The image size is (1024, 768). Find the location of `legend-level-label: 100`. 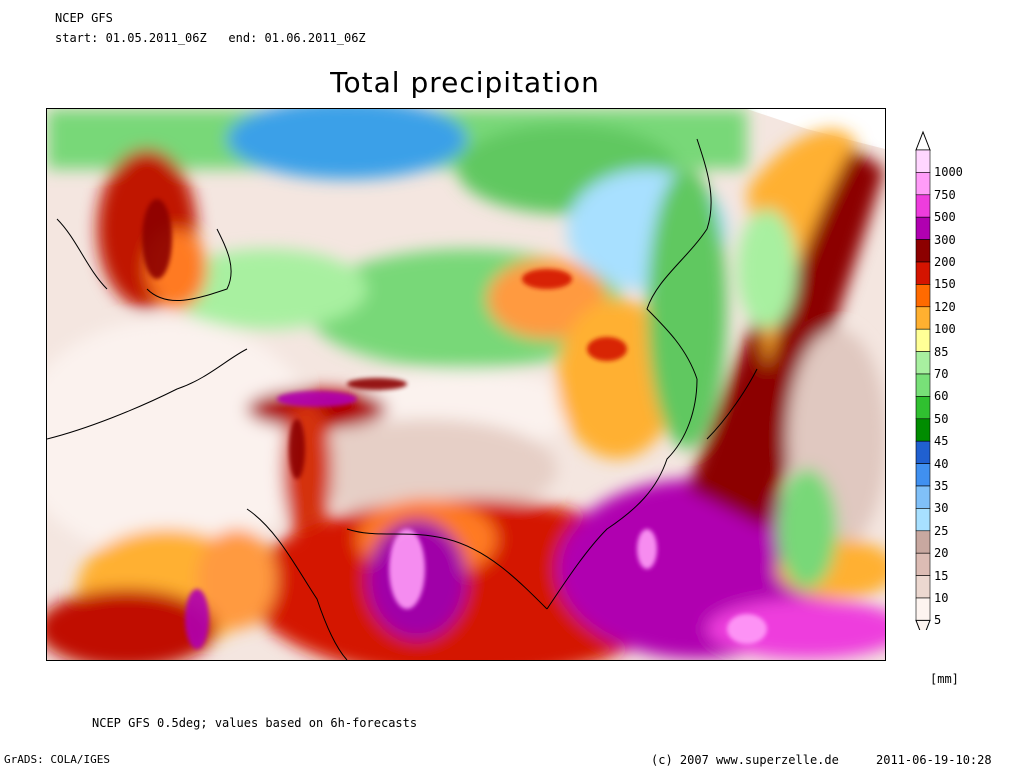

legend-level-label: 100 is located at coordinates (945, 329).